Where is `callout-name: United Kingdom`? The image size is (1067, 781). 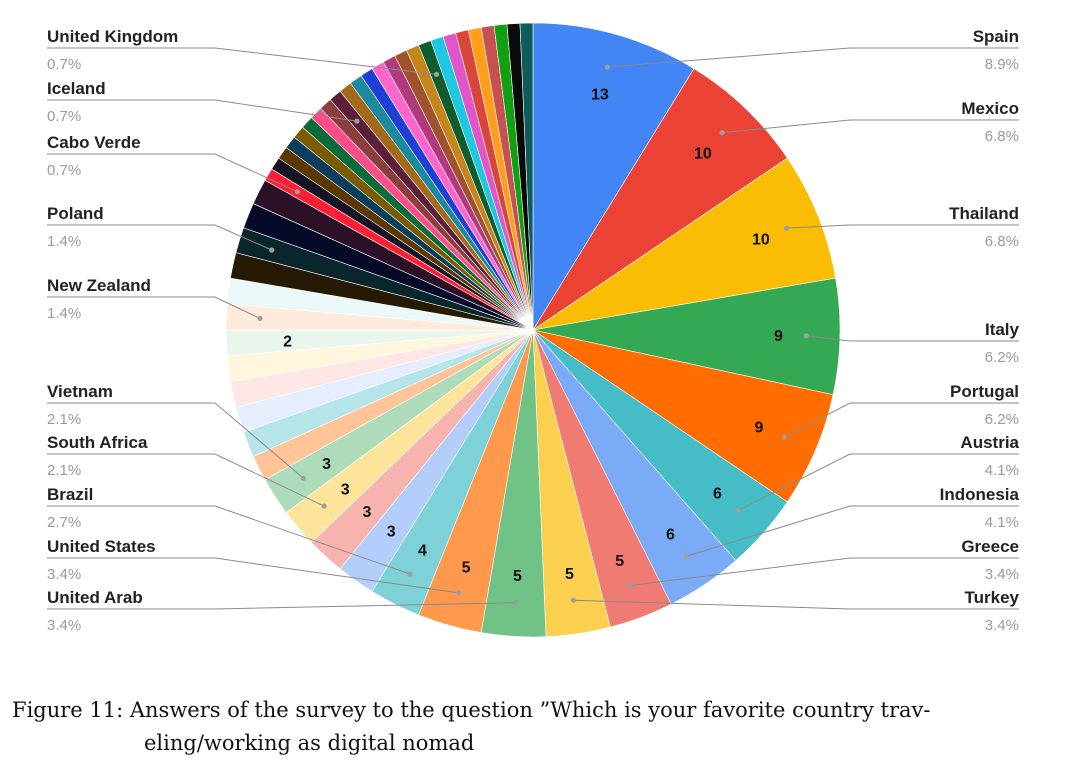 callout-name: United Kingdom is located at coordinates (112, 36).